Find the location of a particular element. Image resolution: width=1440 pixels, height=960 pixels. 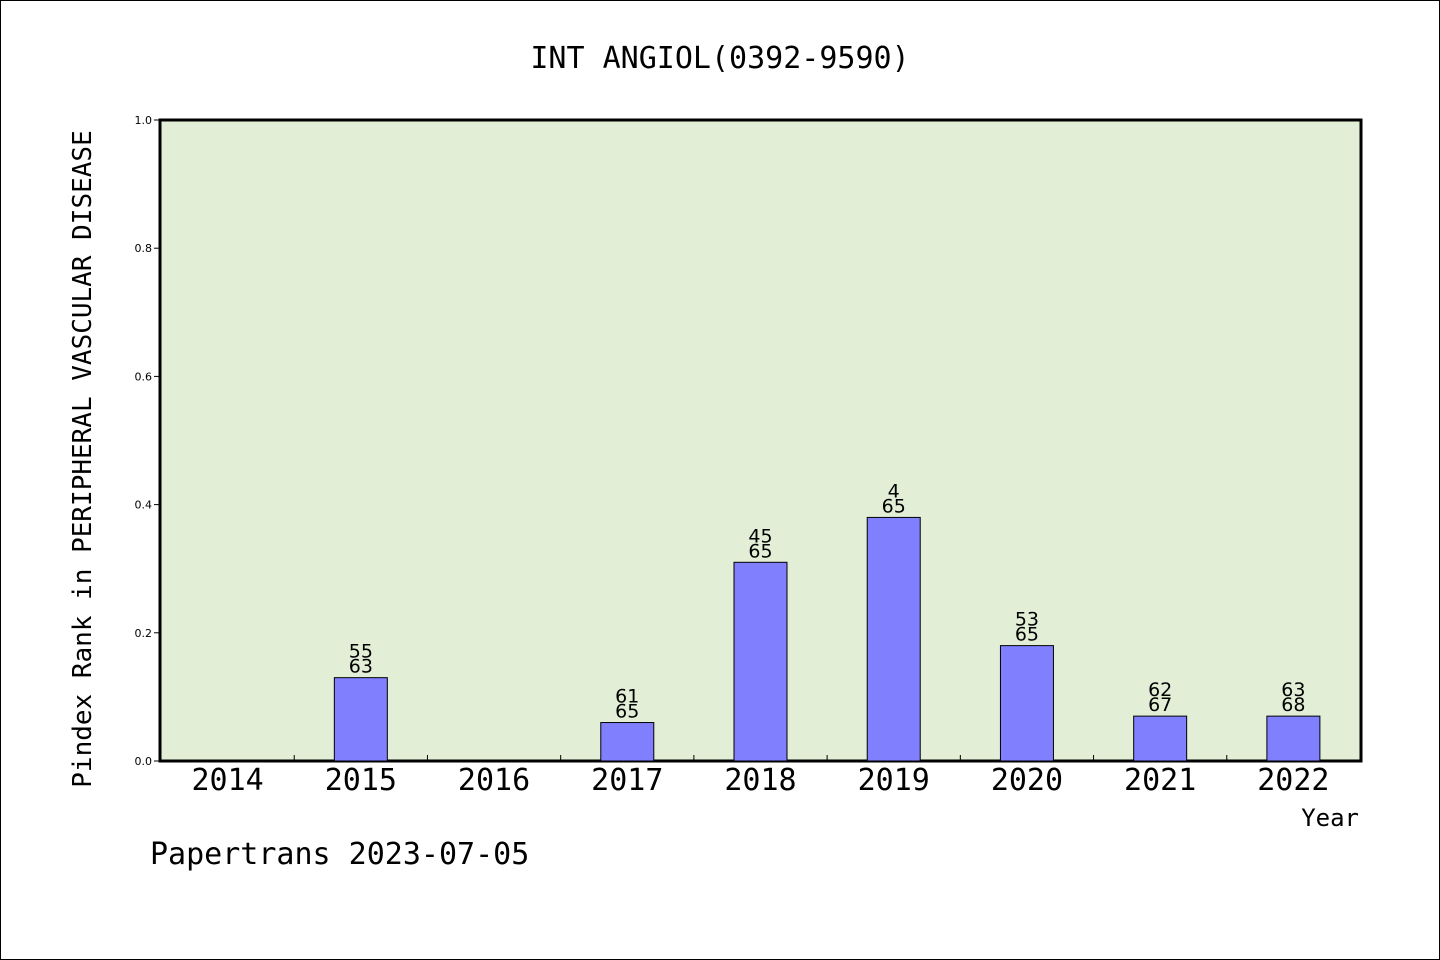

x-tick-label: 2022 is located at coordinates (1293, 780).